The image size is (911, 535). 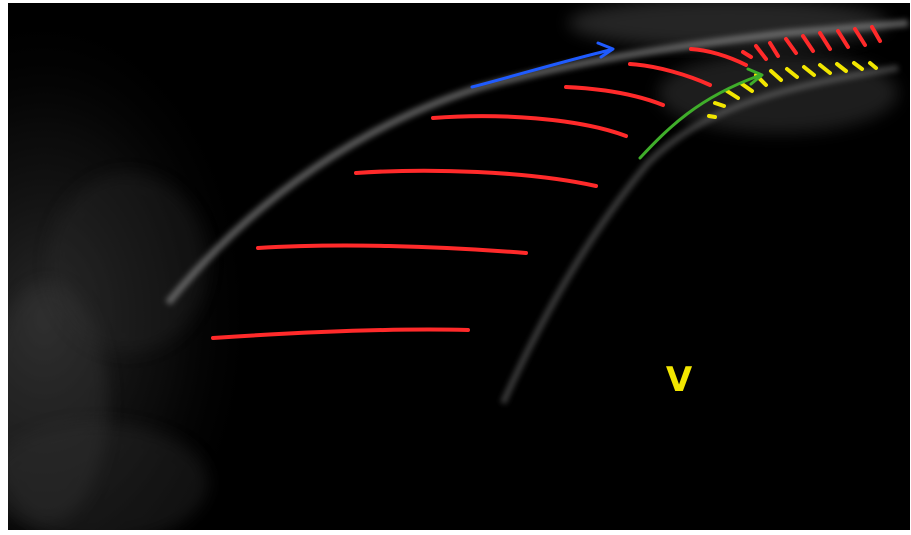 What do you see at coordinates (755, 76) in the screenshot?
I see `green-arrow-head` at bounding box center [755, 76].